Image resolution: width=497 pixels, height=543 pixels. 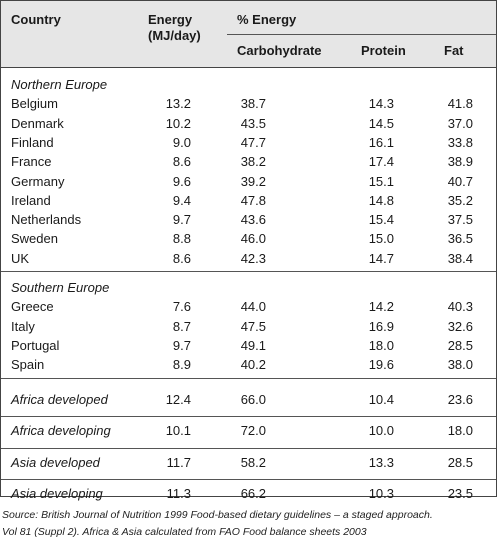 What do you see at coordinates (279, 50) in the screenshot?
I see `col-header-carbohydrate: Carbohydrate` at bounding box center [279, 50].